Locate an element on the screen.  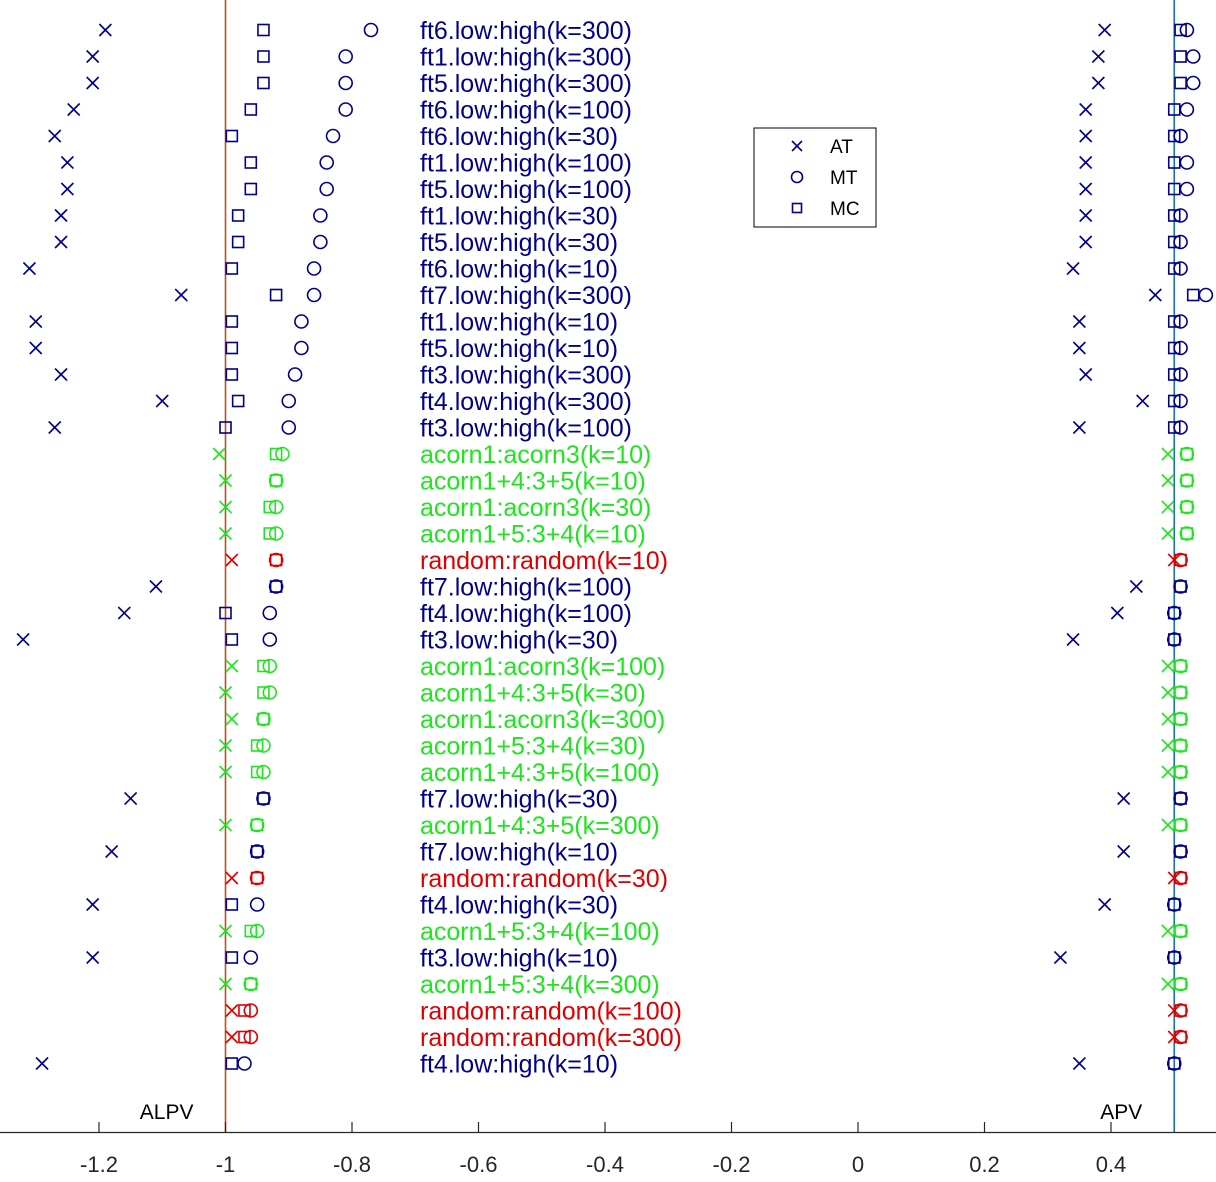
row-label: ft5.low:high(k=10) is located at coordinates (519, 349).